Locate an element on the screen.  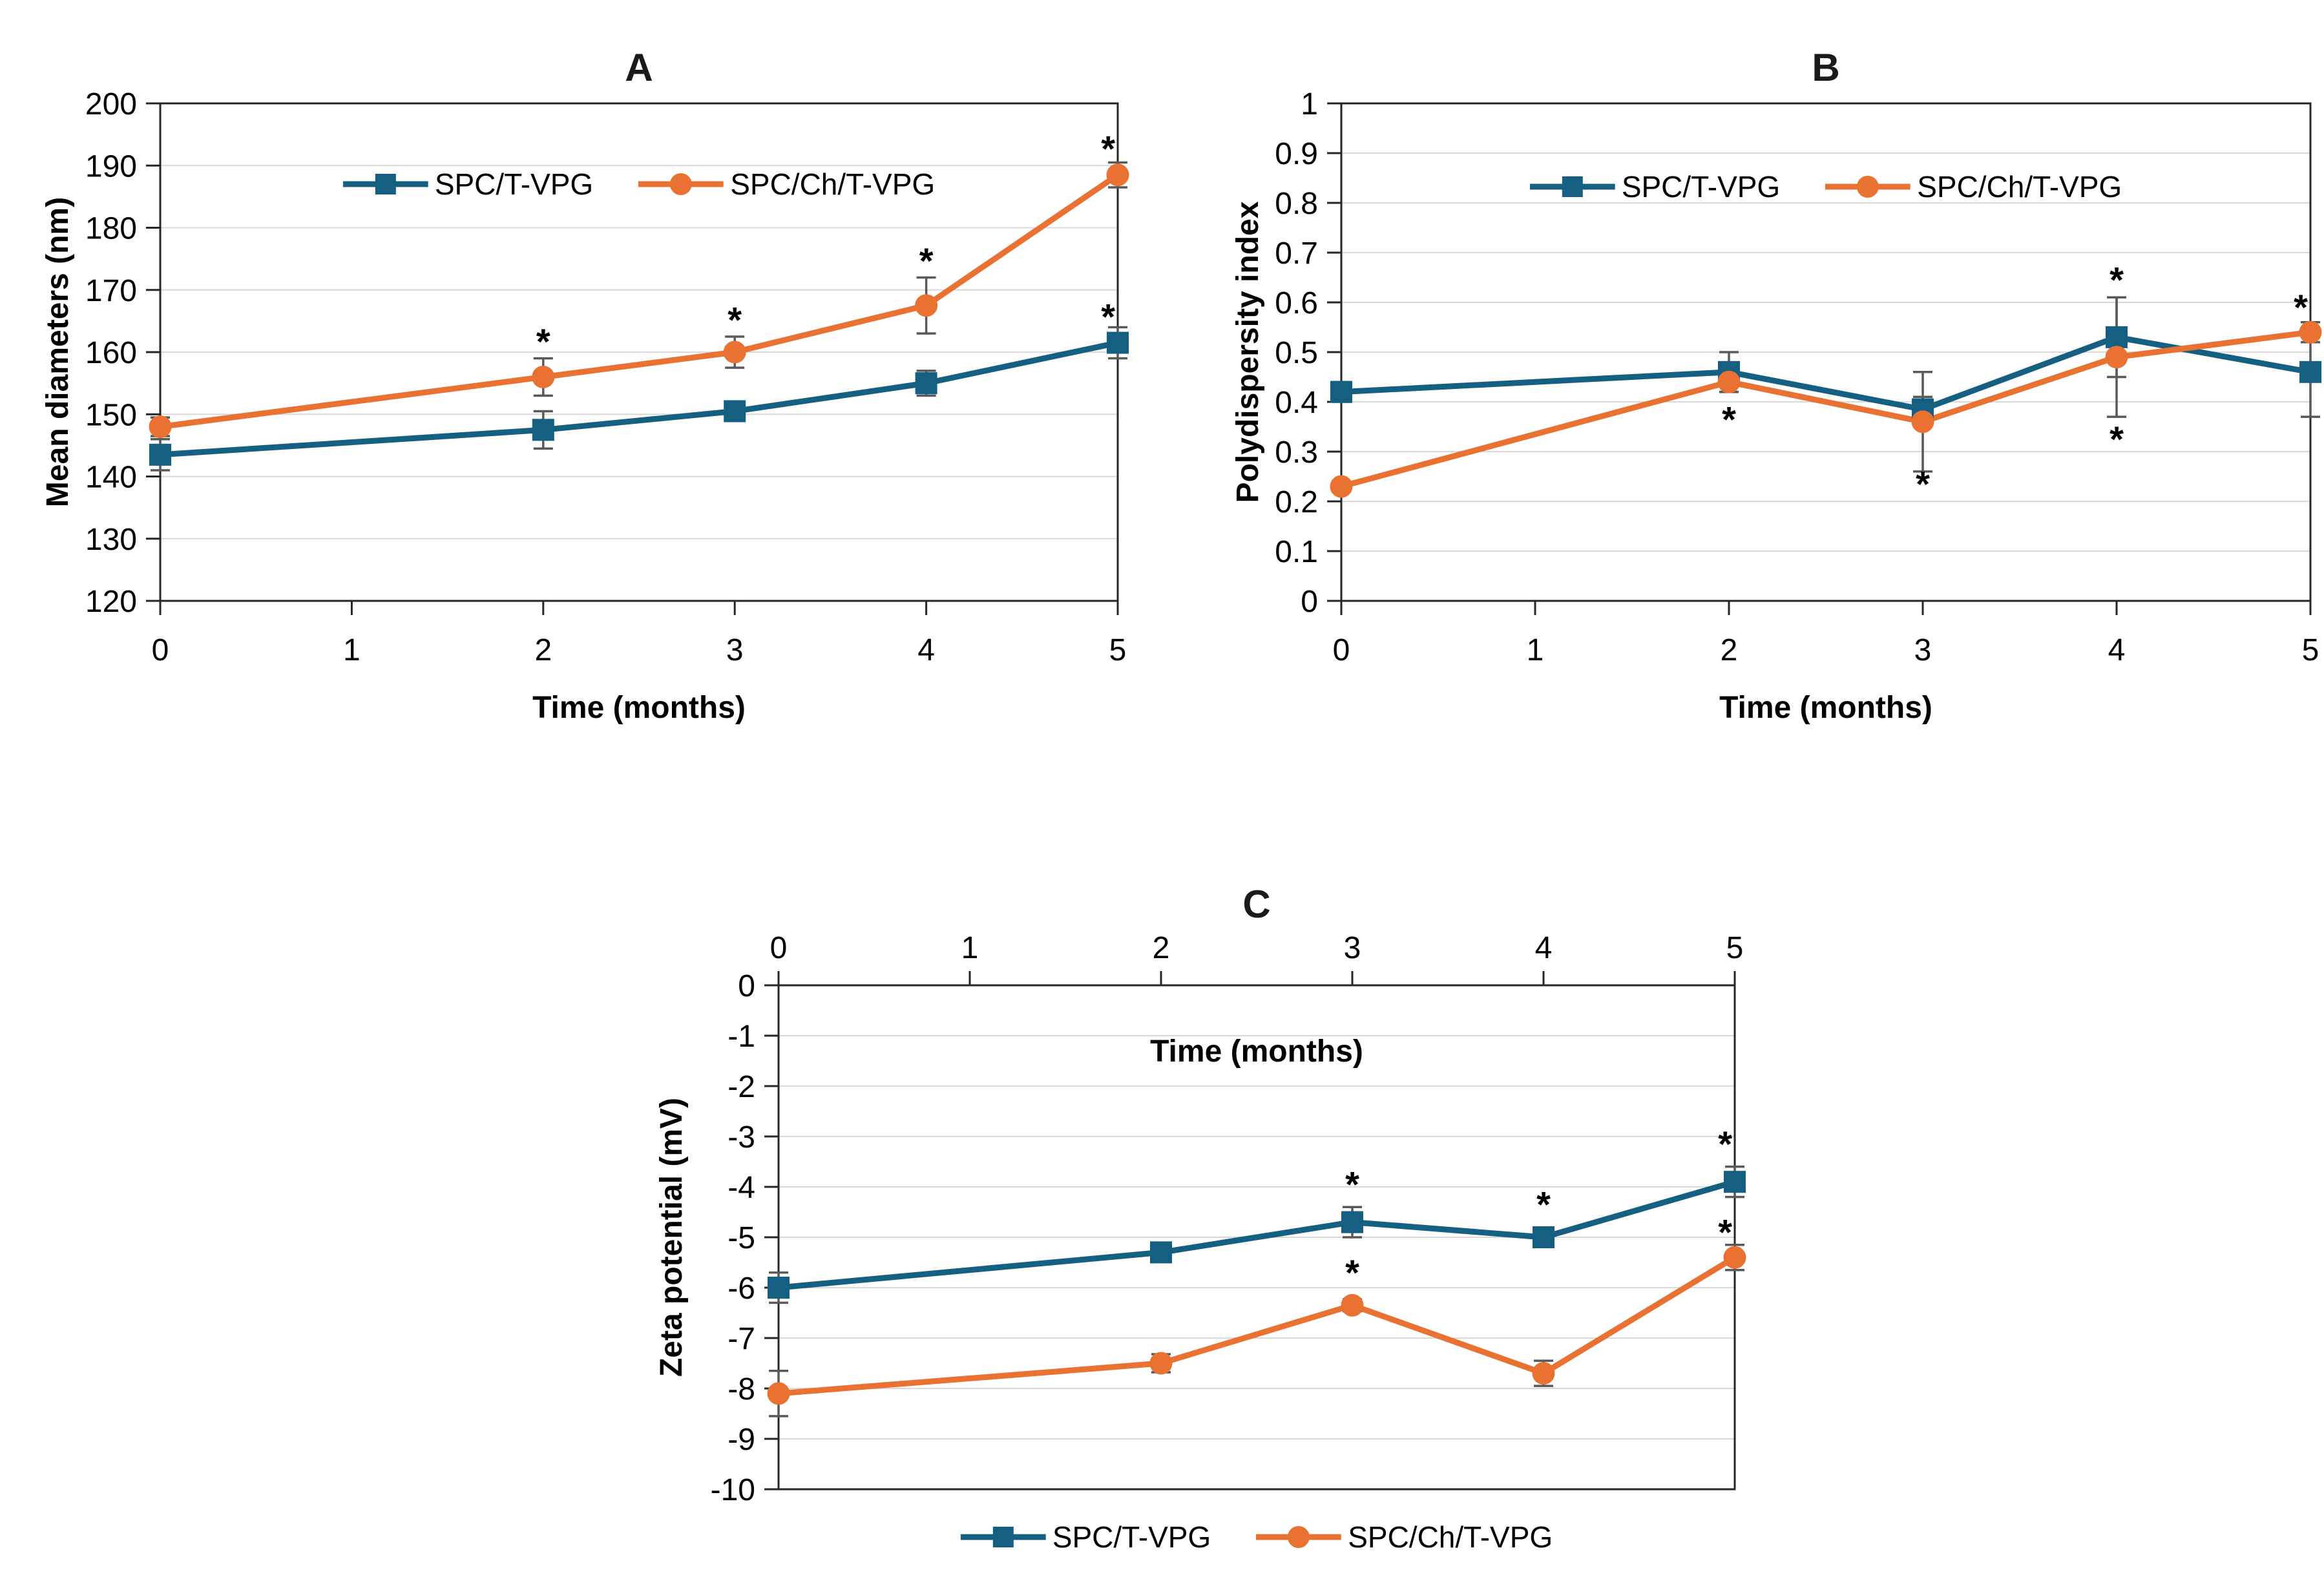
y-tick-label: 130 is located at coordinates (111, 540).